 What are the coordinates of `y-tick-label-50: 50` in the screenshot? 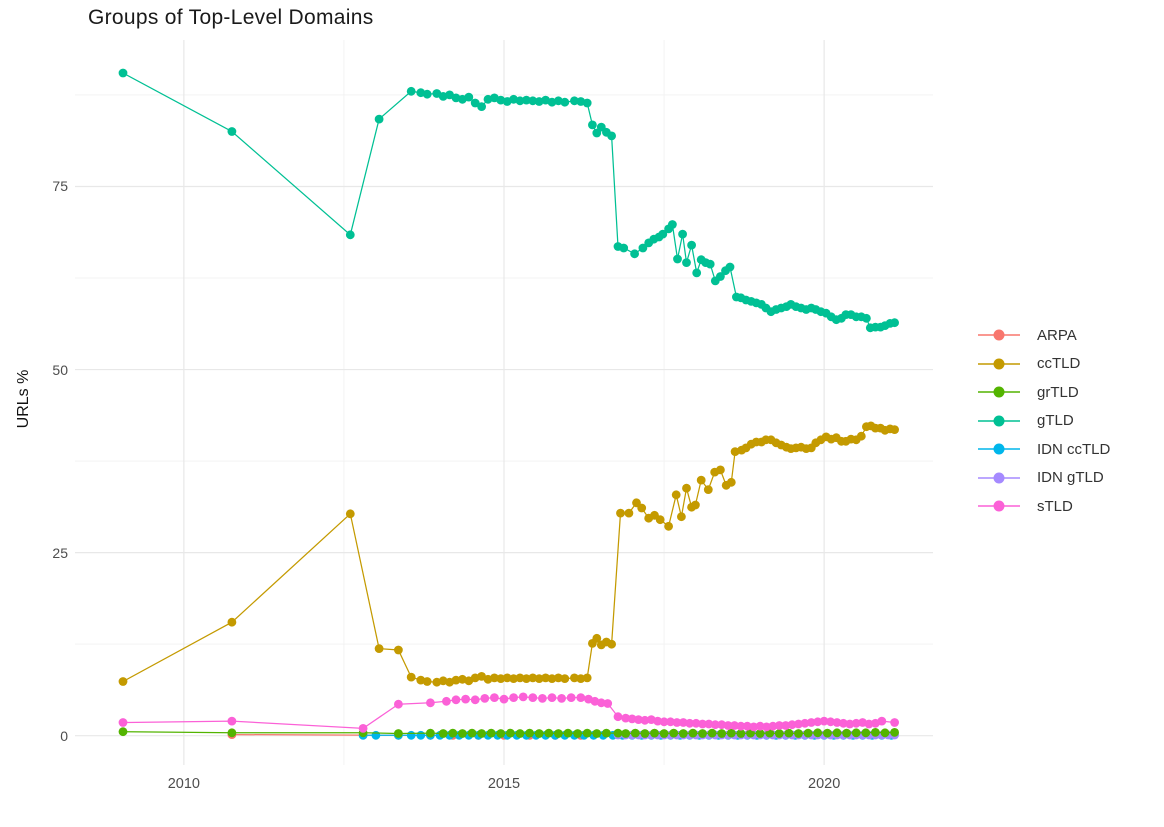 It's located at (60, 369).